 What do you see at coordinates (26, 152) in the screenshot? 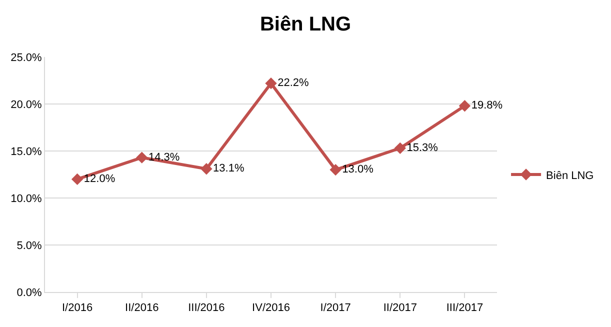
I see `y-tick-label: 15.0%` at bounding box center [26, 152].